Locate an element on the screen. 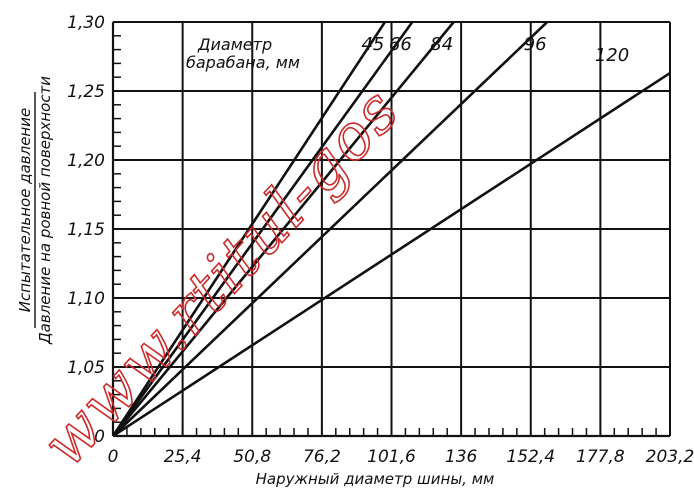  x-tick-label: 136 is located at coordinates (461, 457).